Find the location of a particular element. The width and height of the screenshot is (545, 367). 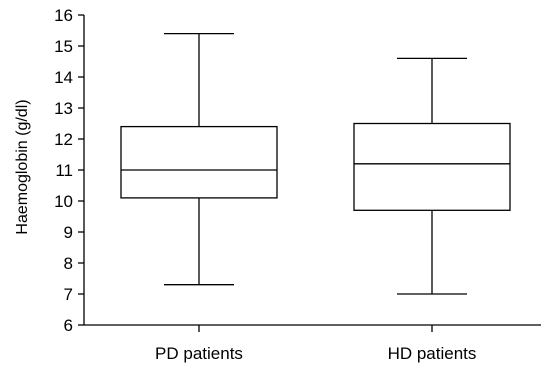

y-axis-ticks: 6 7 8 9 10 11 12 13 14 15 16 is located at coordinates (69, 170).